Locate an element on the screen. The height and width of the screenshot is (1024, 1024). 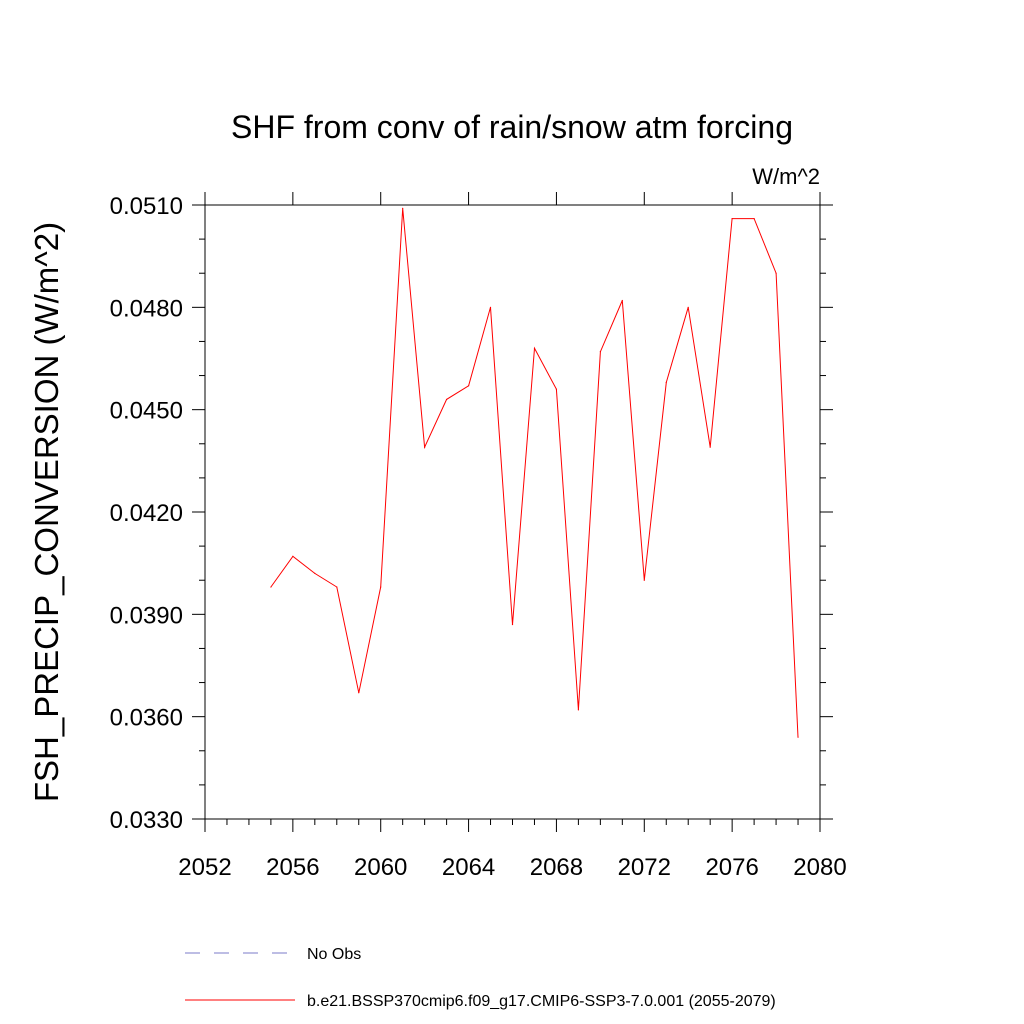
y-tick-label: 0.0390 is located at coordinates (146, 615).